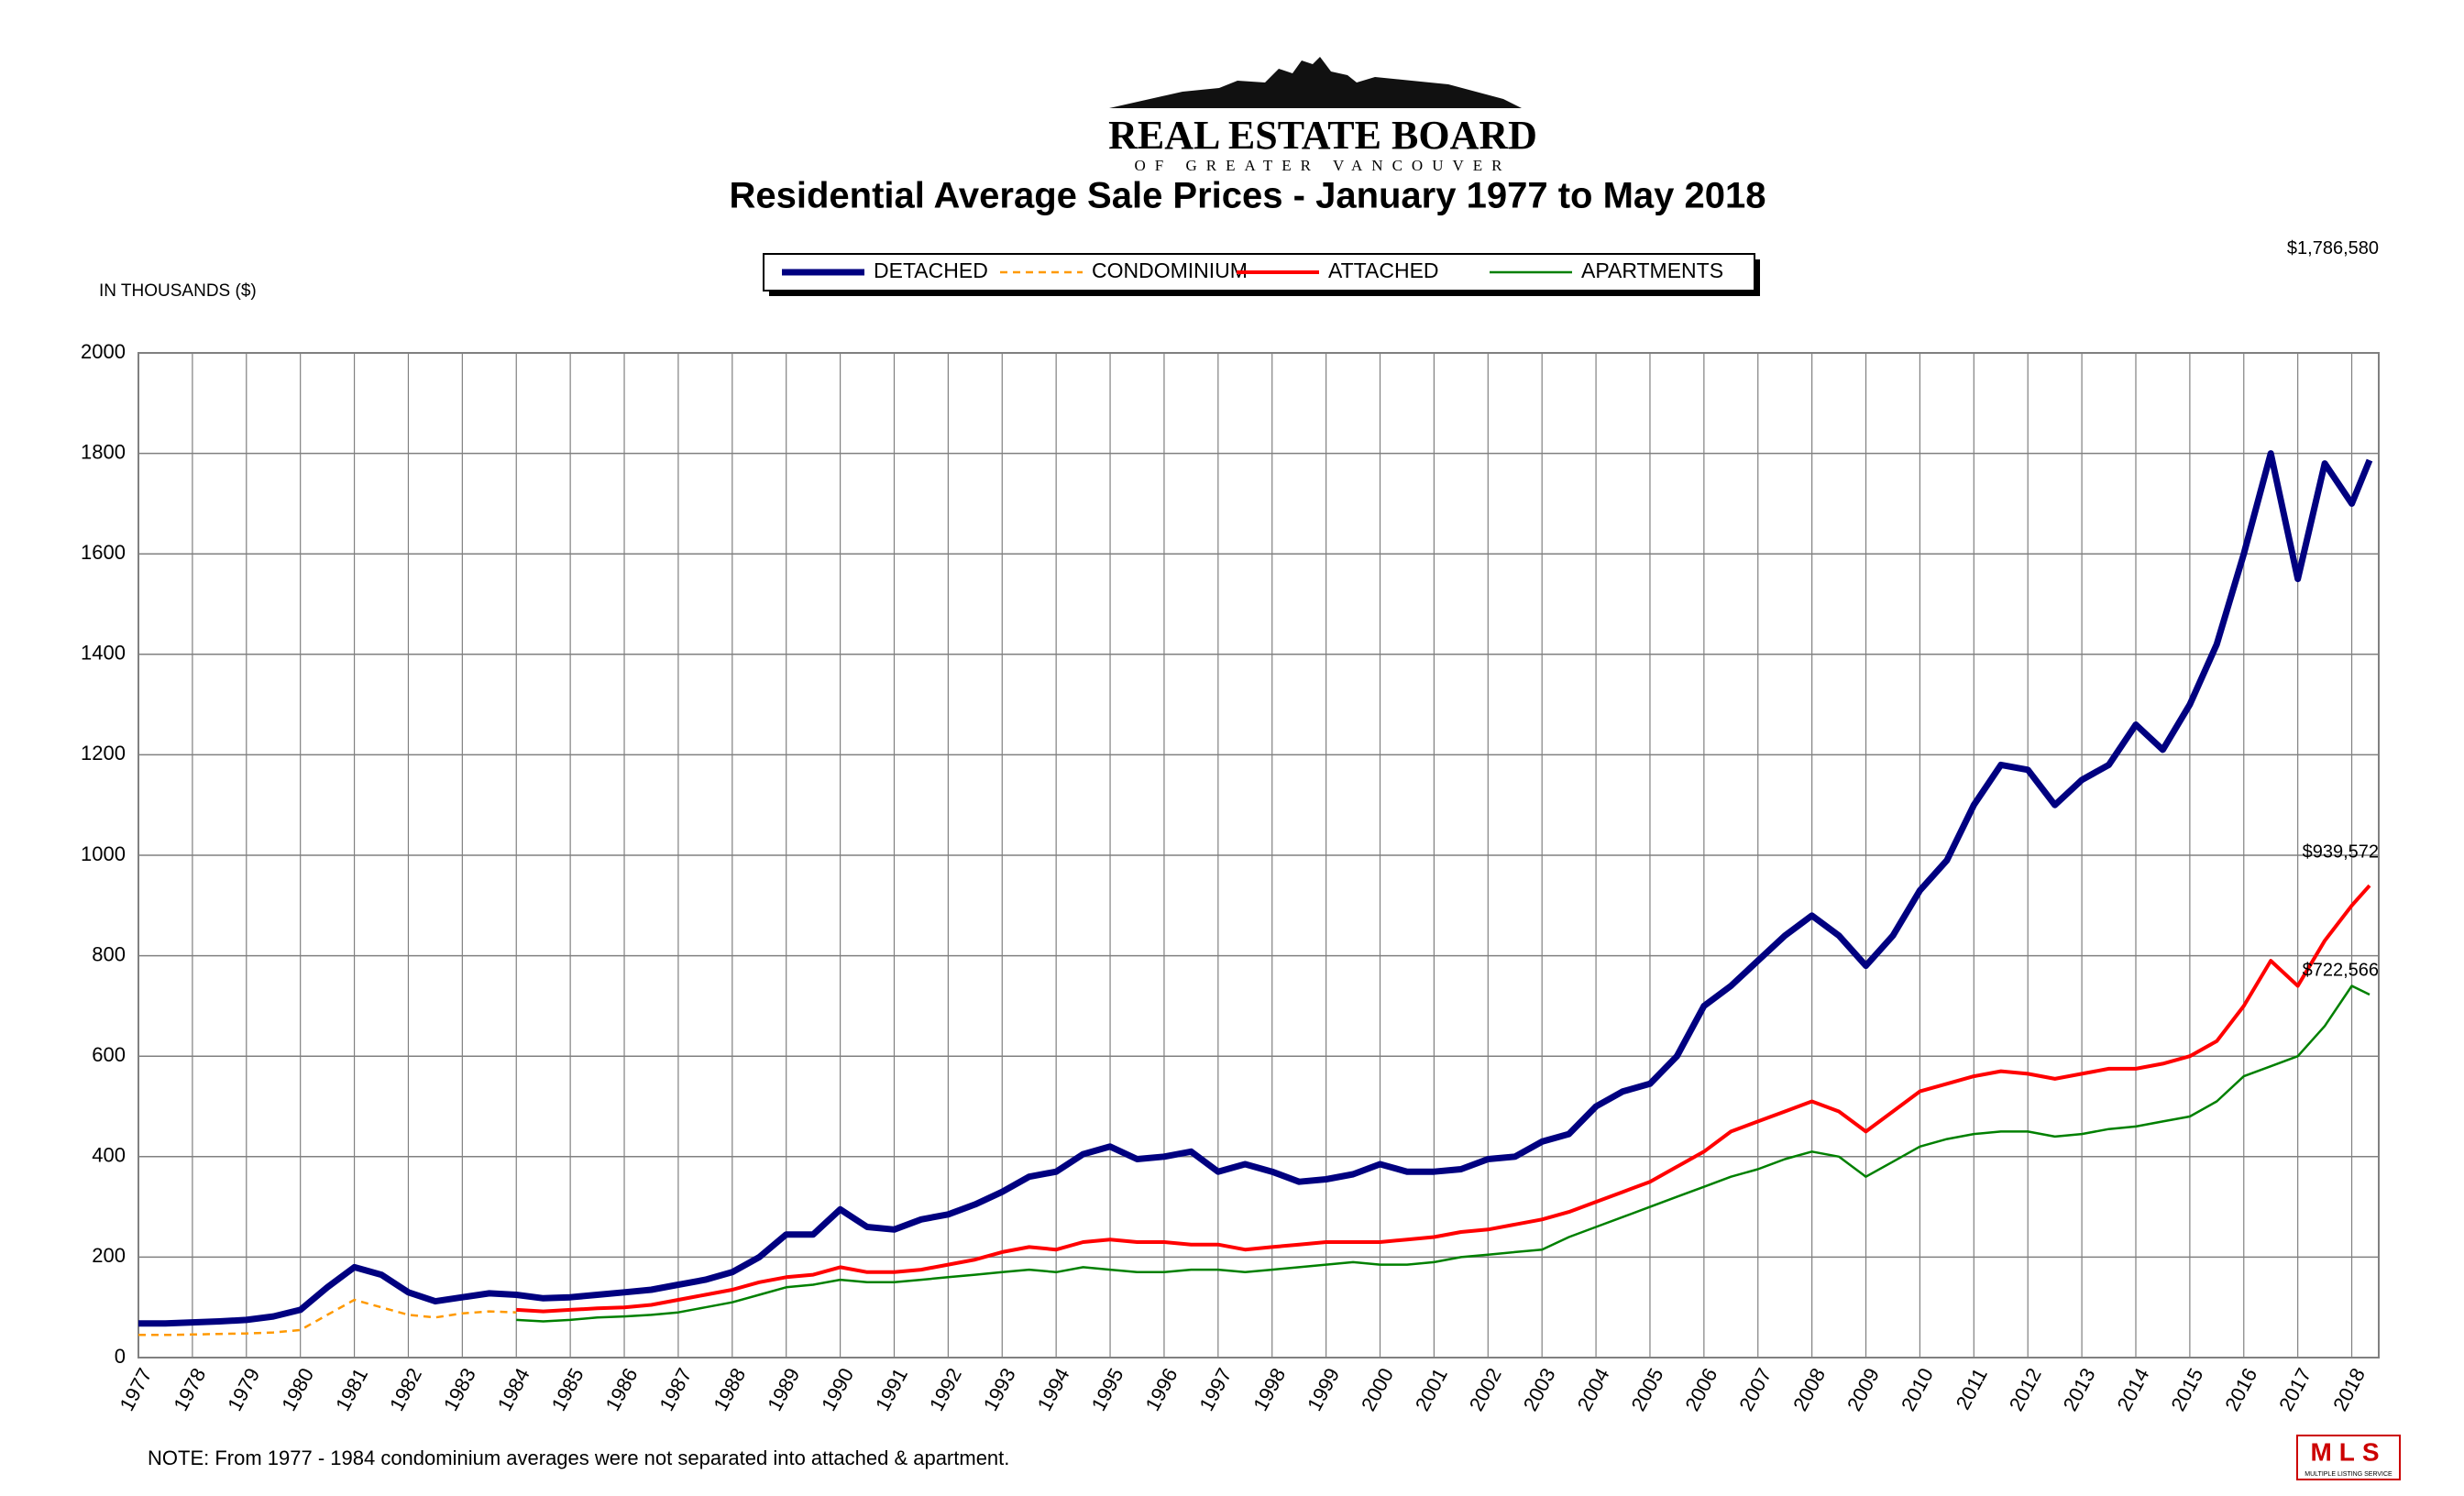 The image size is (2464, 1496). I want to click on x-tick-label: 2002, so click(1485, 1389).